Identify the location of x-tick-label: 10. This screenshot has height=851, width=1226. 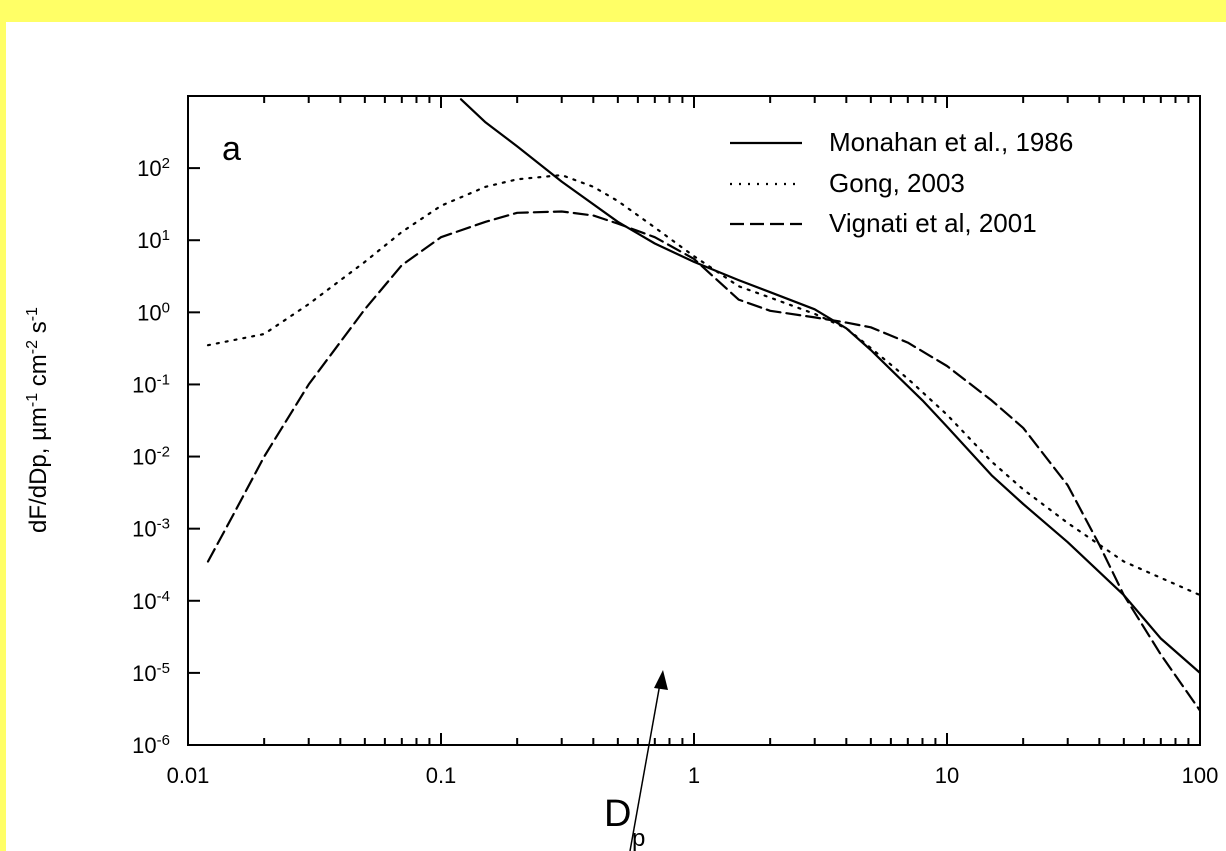
(947, 775).